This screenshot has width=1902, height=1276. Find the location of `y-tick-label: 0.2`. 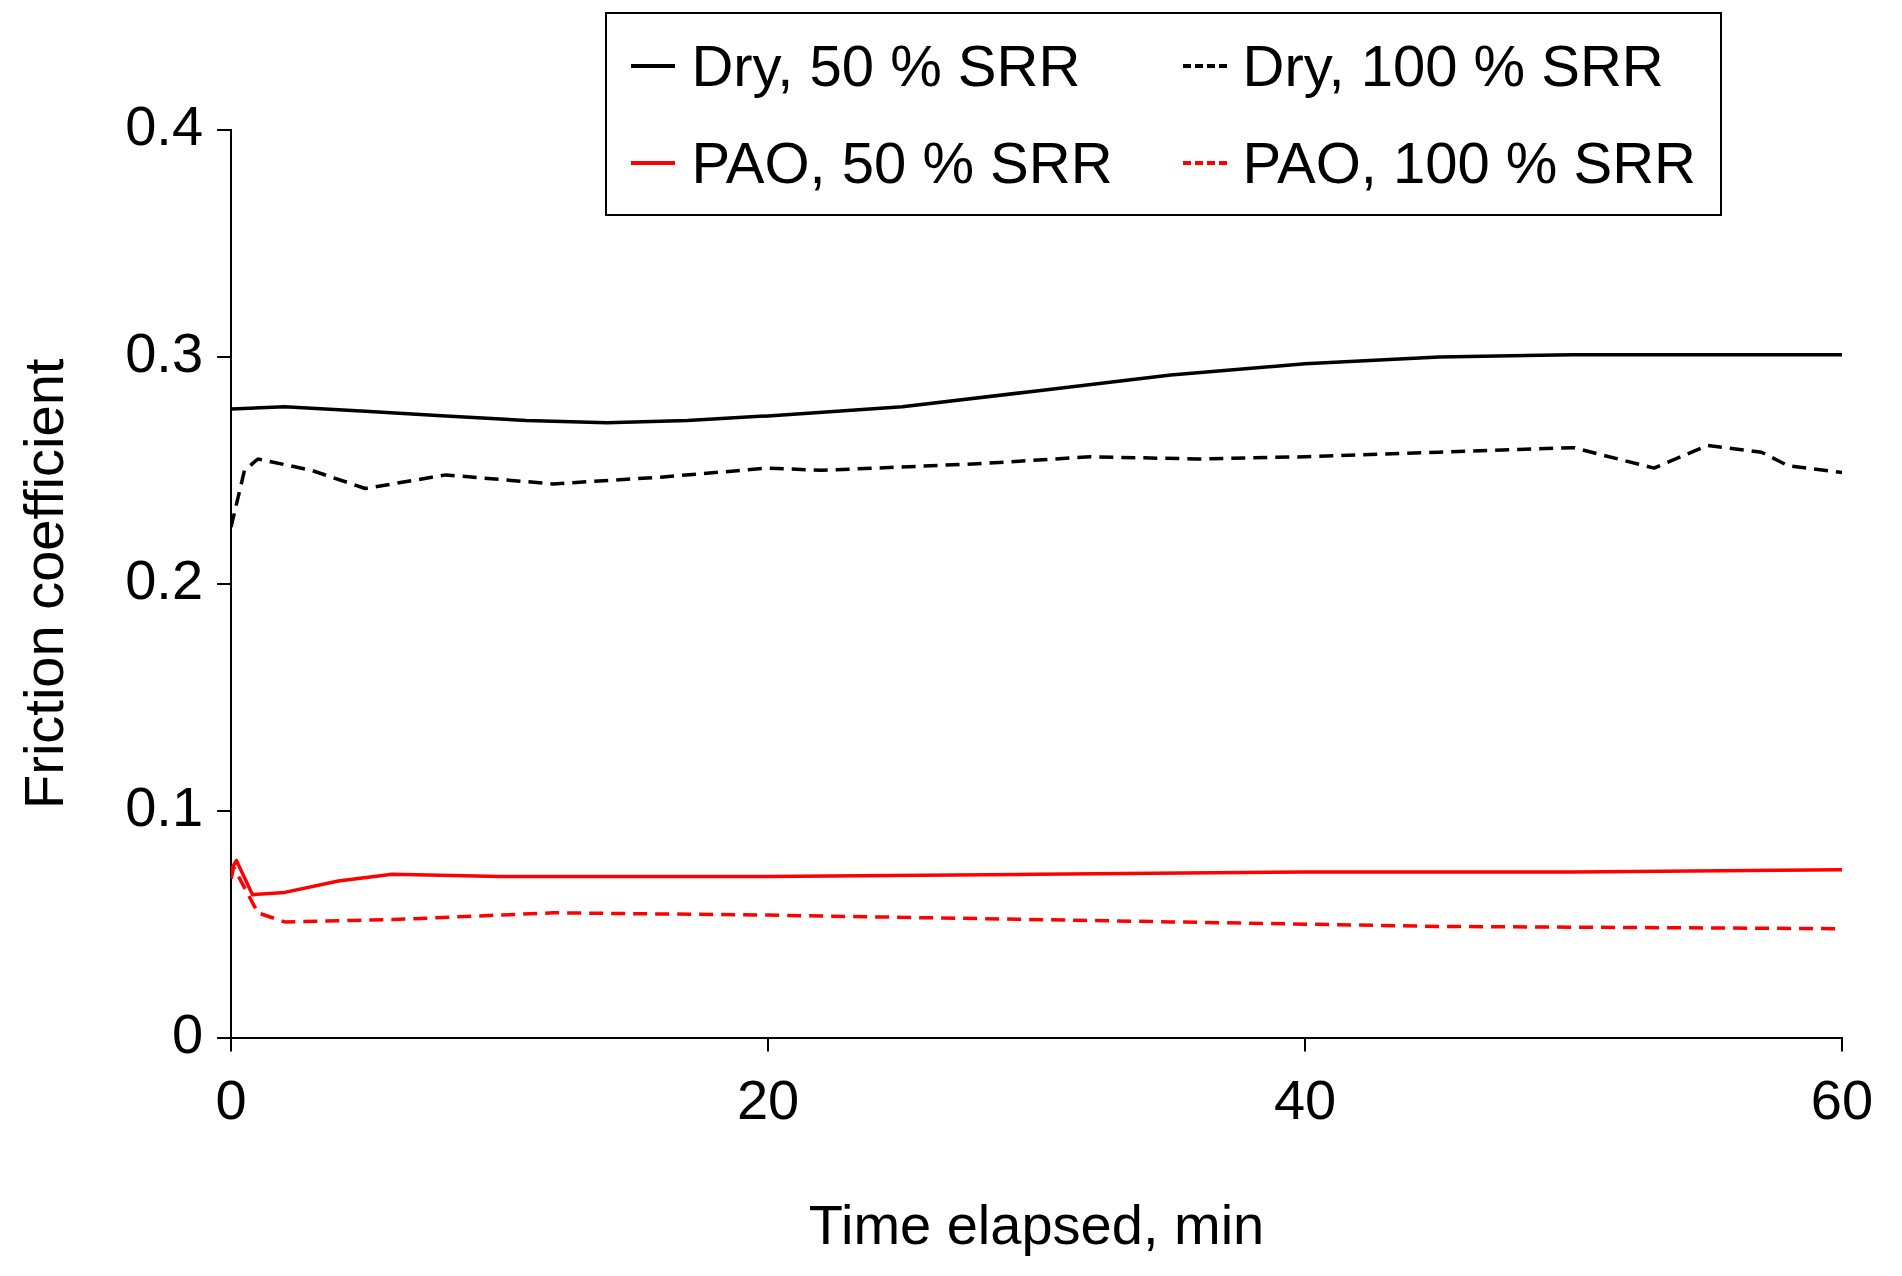

y-tick-label: 0.2 is located at coordinates (164, 580).